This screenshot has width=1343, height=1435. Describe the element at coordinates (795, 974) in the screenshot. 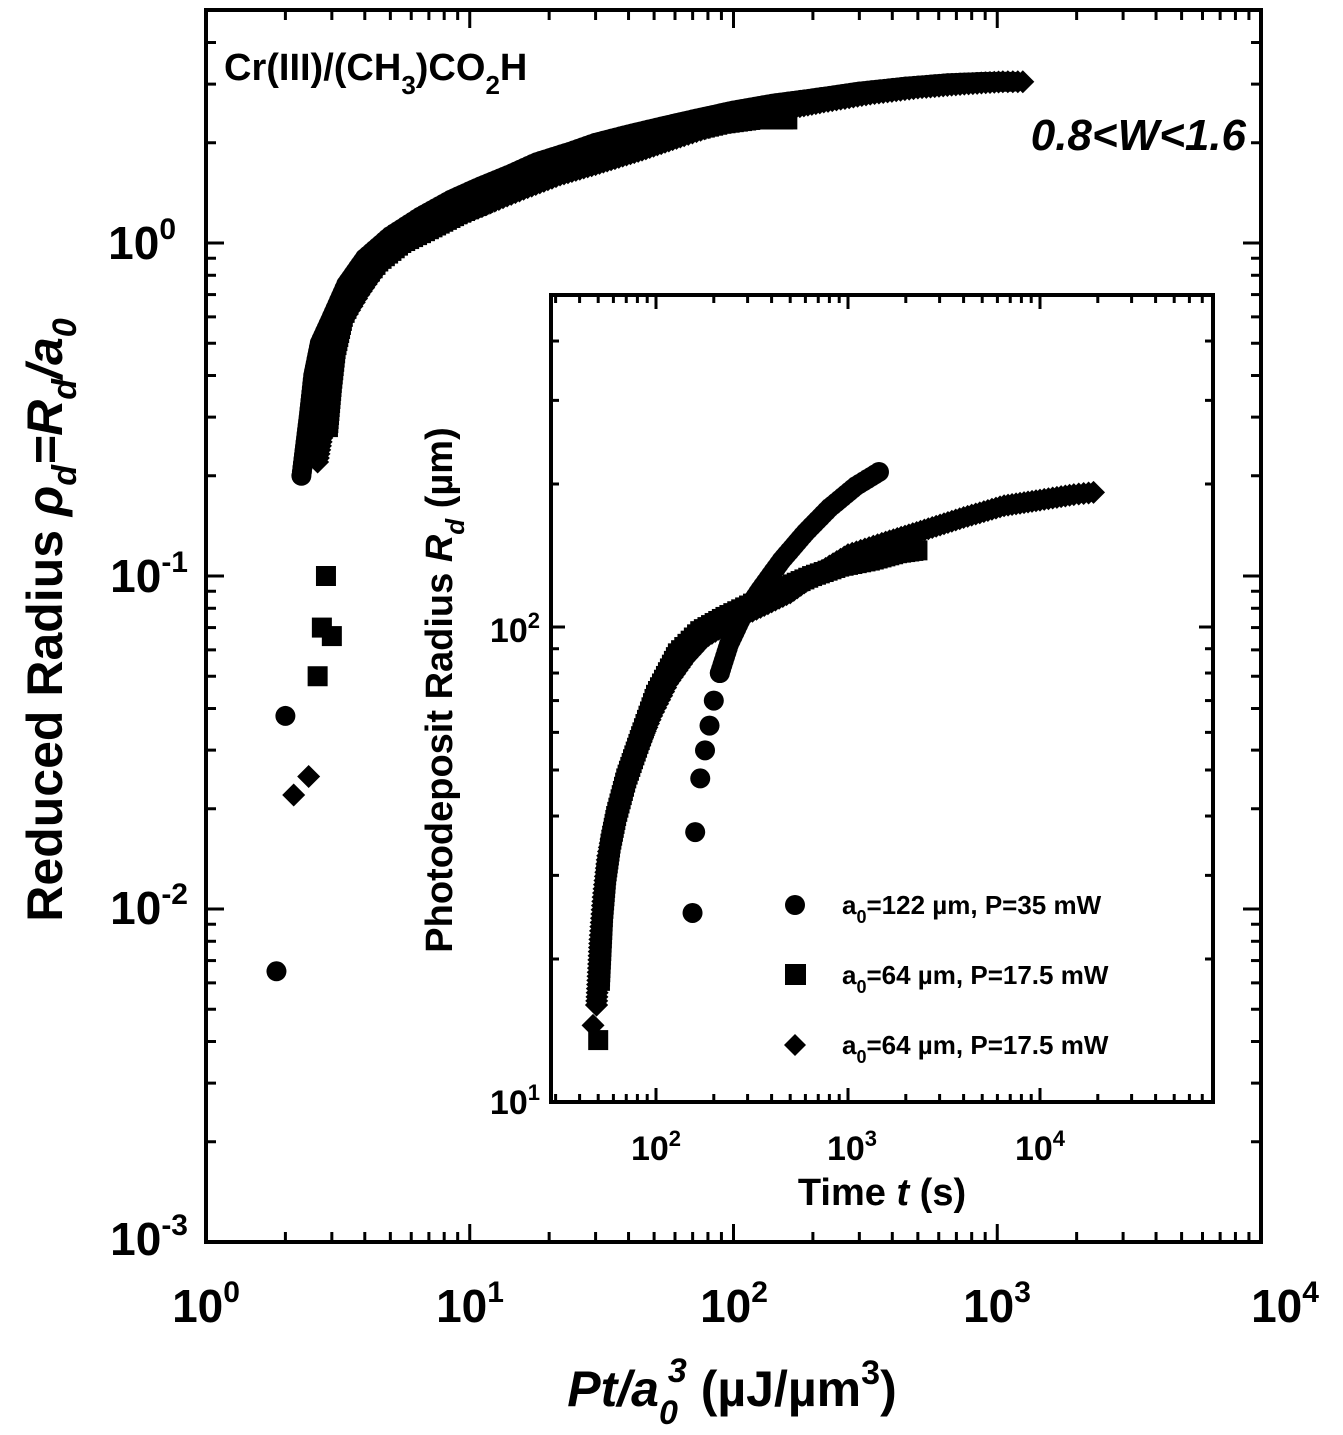

I see `legend-marker-square` at that location.